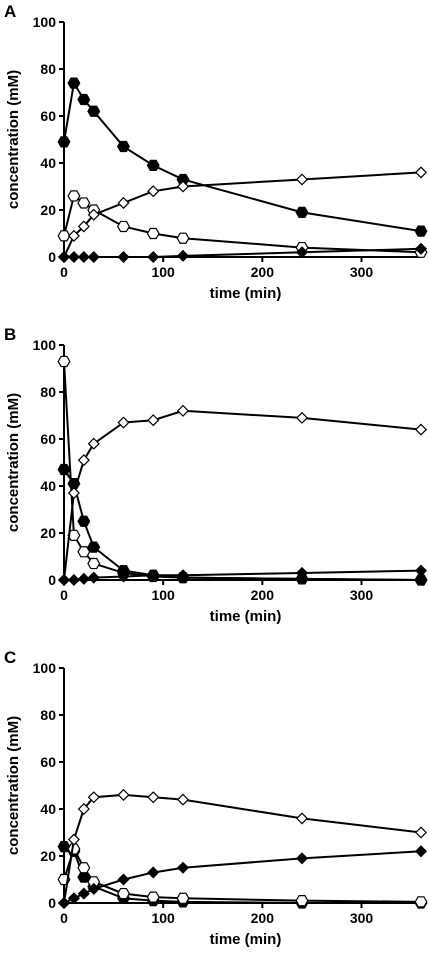 This screenshot has width=429, height=960. Describe the element at coordinates (48, 762) in the screenshot. I see `y-tick-label: 60` at that location.